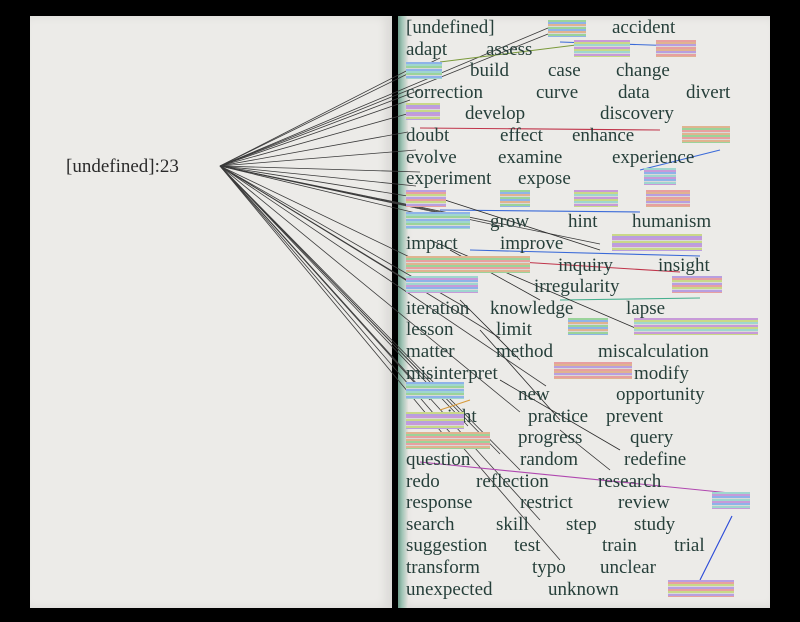 The height and width of the screenshot is (622, 800). I want to click on word-adapt: adapt, so click(427, 49).